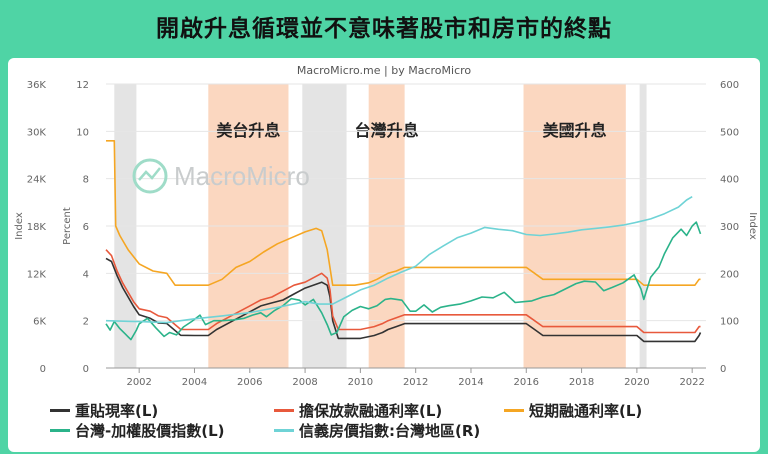 This screenshot has height=454, width=768. Describe the element at coordinates (242, 176) in the screenshot. I see `watermark-text: MacroMicro` at that location.